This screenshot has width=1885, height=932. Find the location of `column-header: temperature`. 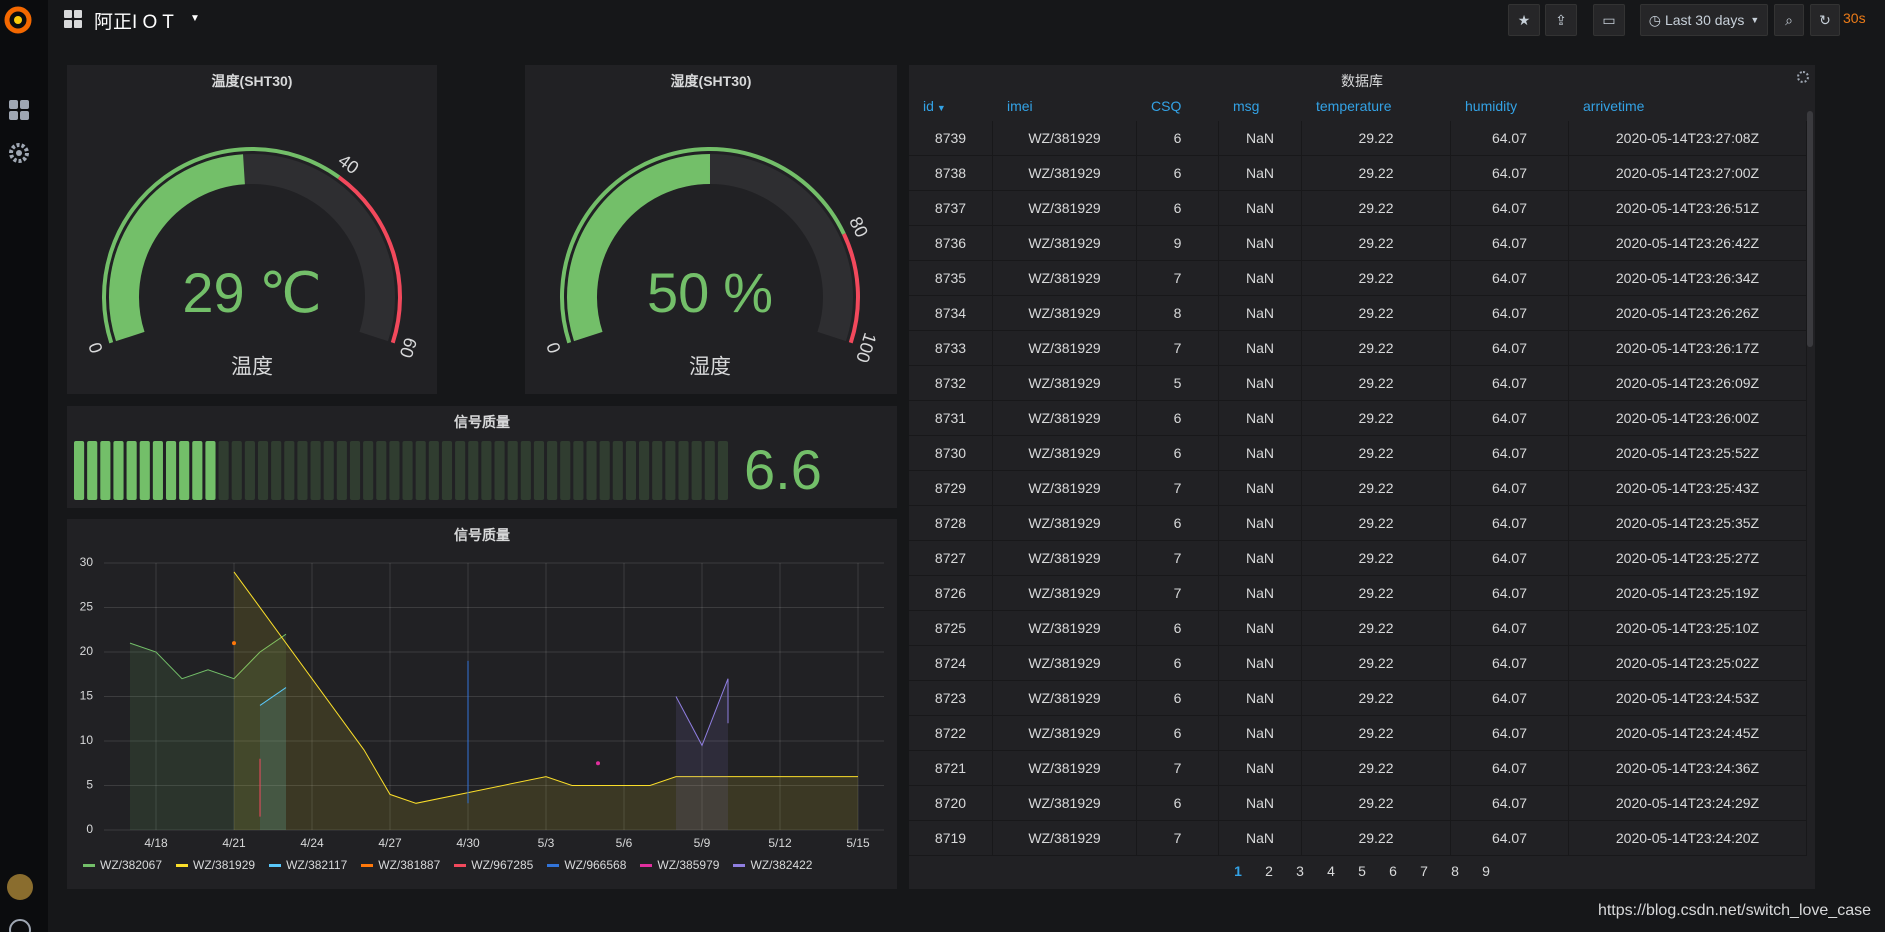

column-header: temperature is located at coordinates (1376, 106).